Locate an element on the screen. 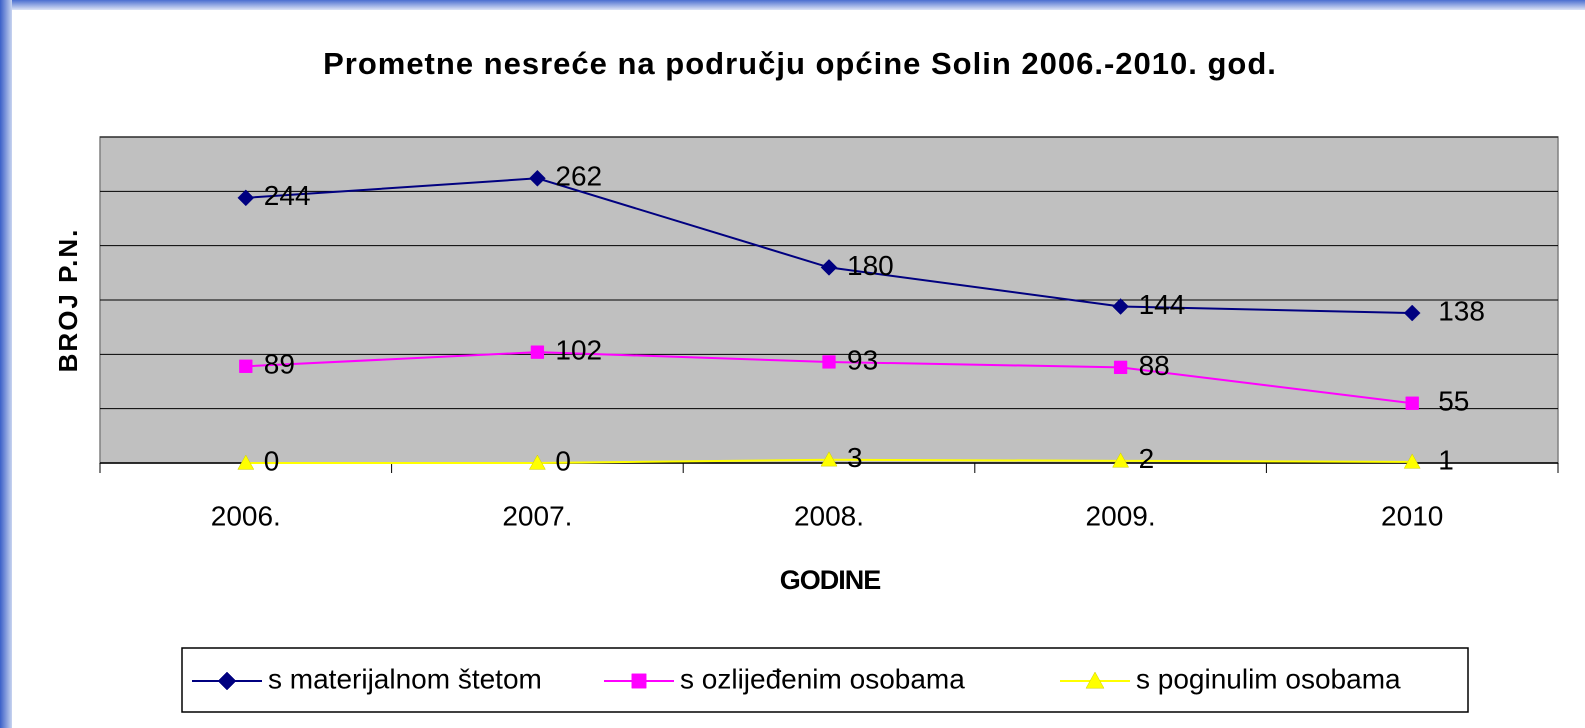 The image size is (1585, 728). data-label: 3 is located at coordinates (855, 457).